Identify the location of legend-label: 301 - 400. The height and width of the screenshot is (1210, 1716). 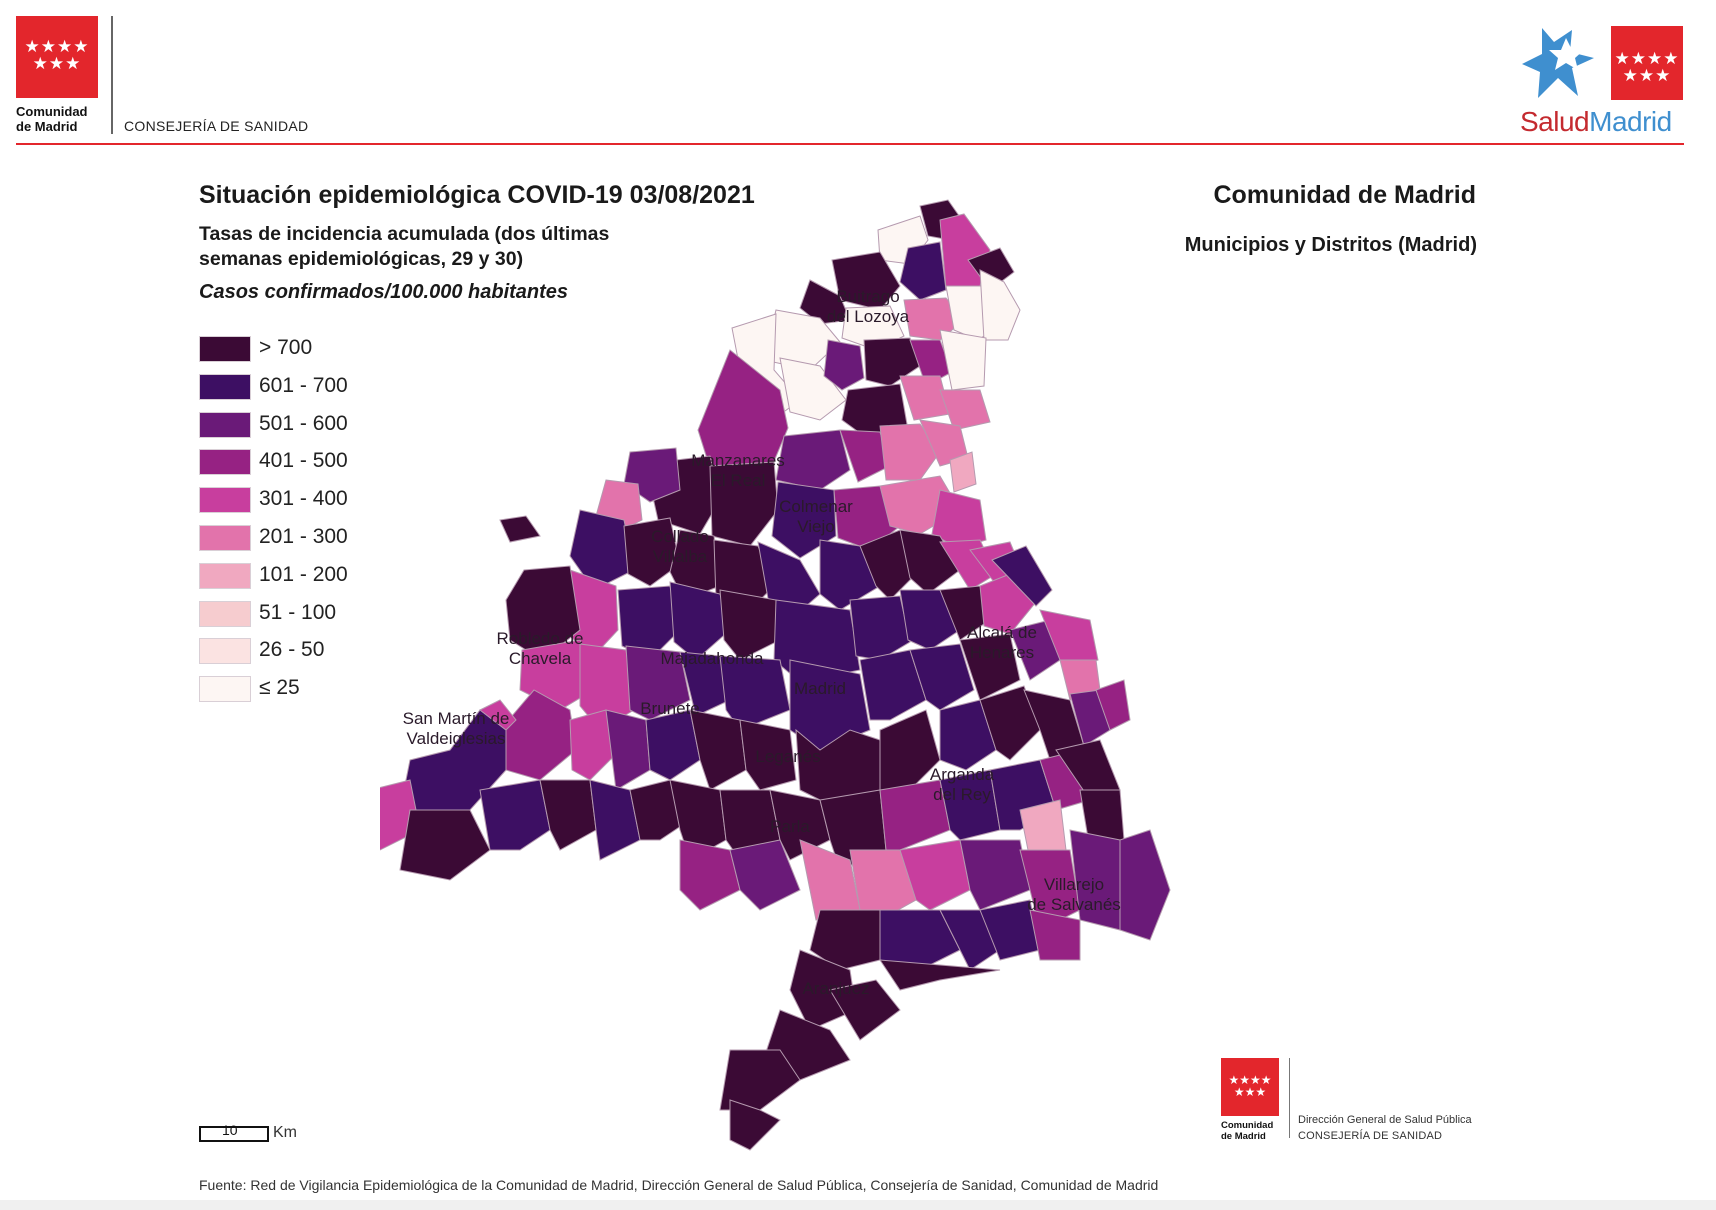
(303, 499).